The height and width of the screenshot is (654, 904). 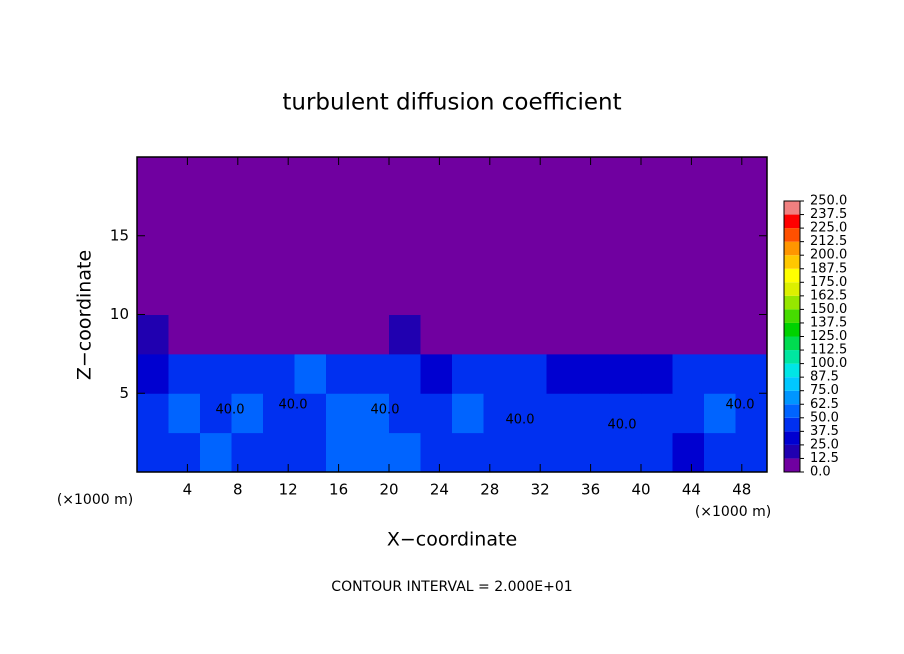 What do you see at coordinates (828, 282) in the screenshot?
I see `colorbar-label: 175.0` at bounding box center [828, 282].